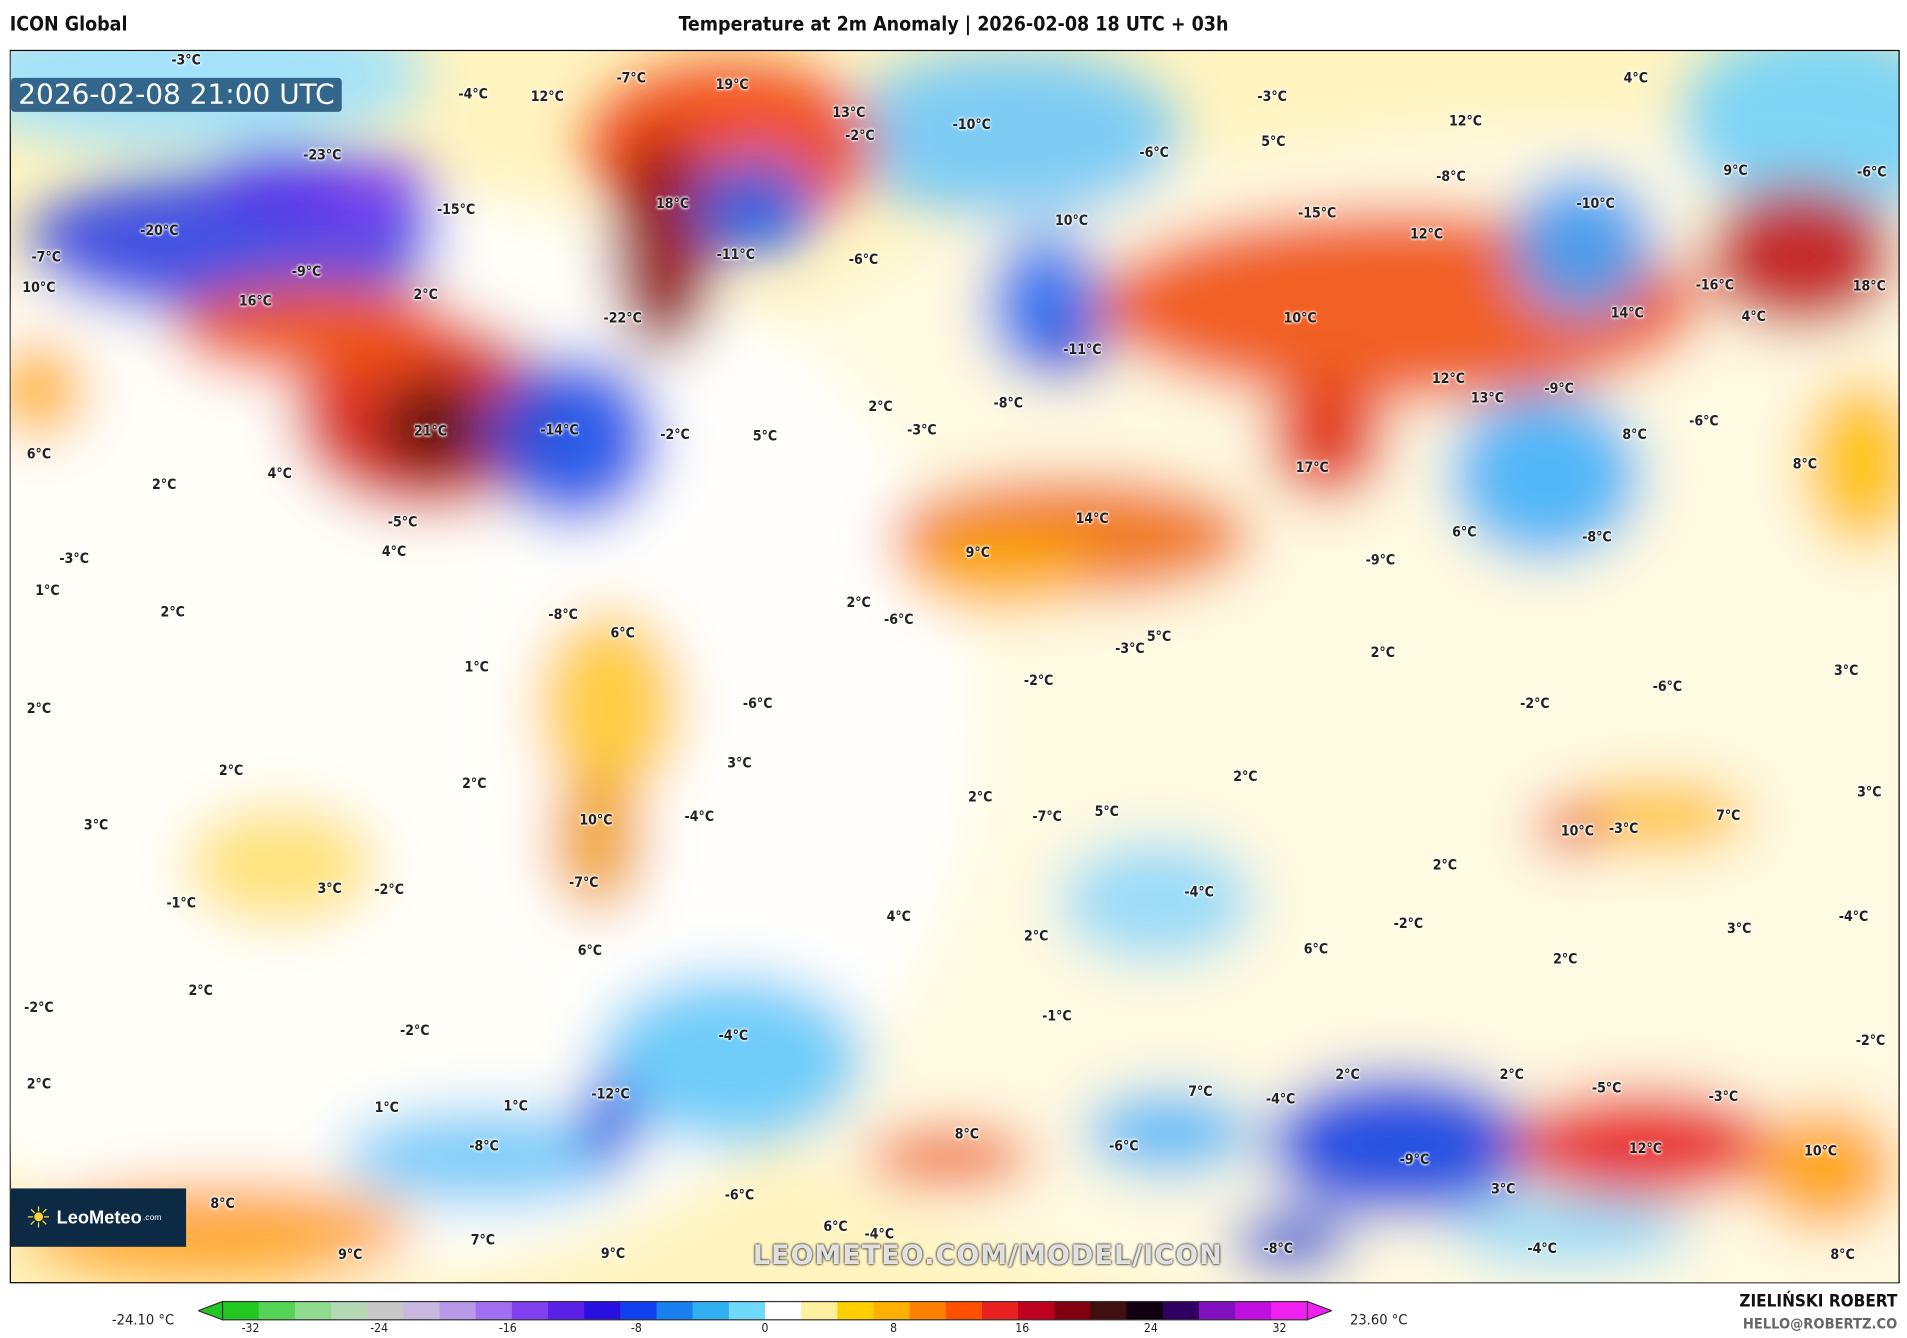 The height and width of the screenshot is (1338, 1907). What do you see at coordinates (159, 230) in the screenshot?
I see `temperature-label: -20°C` at bounding box center [159, 230].